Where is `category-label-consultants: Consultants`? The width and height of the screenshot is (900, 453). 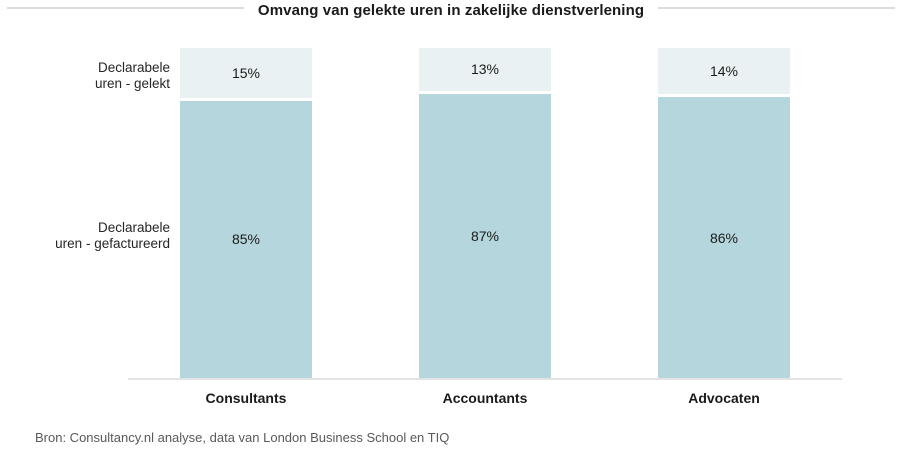 category-label-consultants: Consultants is located at coordinates (246, 398).